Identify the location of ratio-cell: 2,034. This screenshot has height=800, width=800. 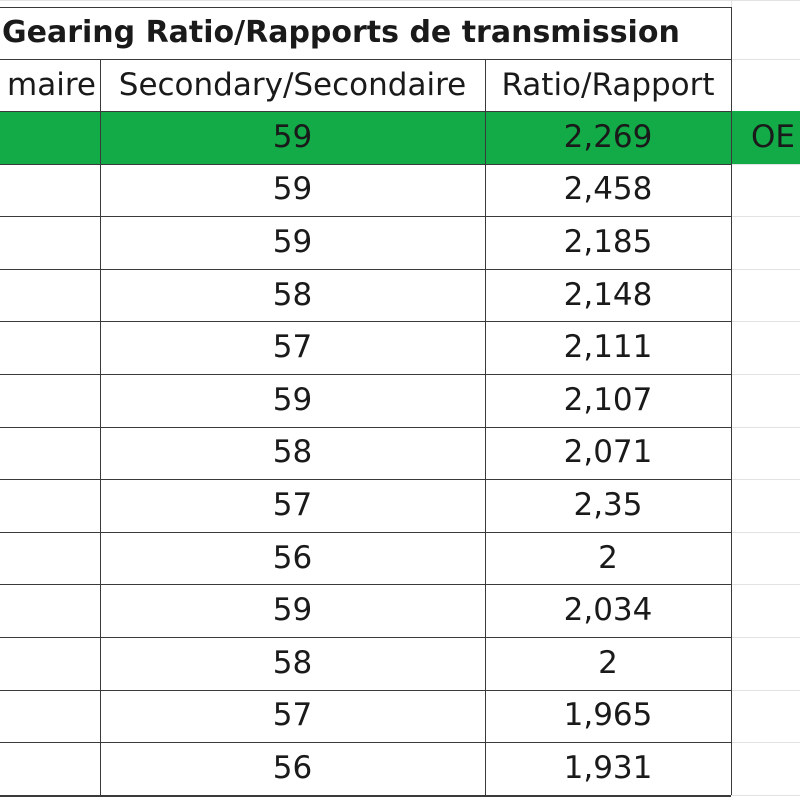
(608, 610).